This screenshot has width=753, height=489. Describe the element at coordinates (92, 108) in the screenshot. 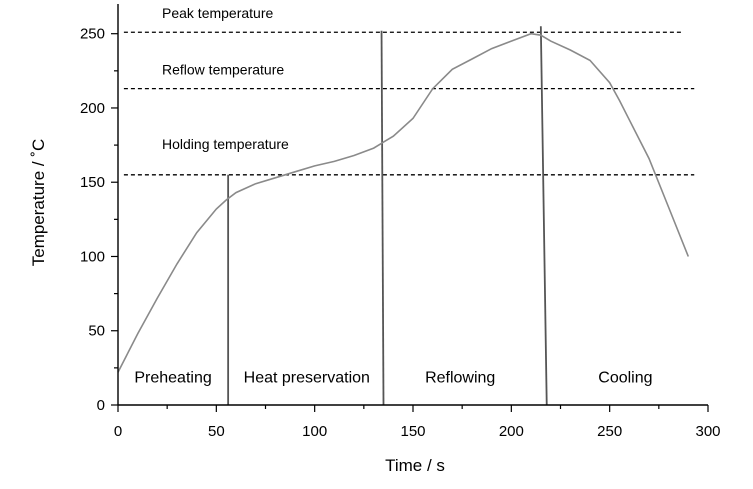

I see `y-tick-label: 200` at that location.